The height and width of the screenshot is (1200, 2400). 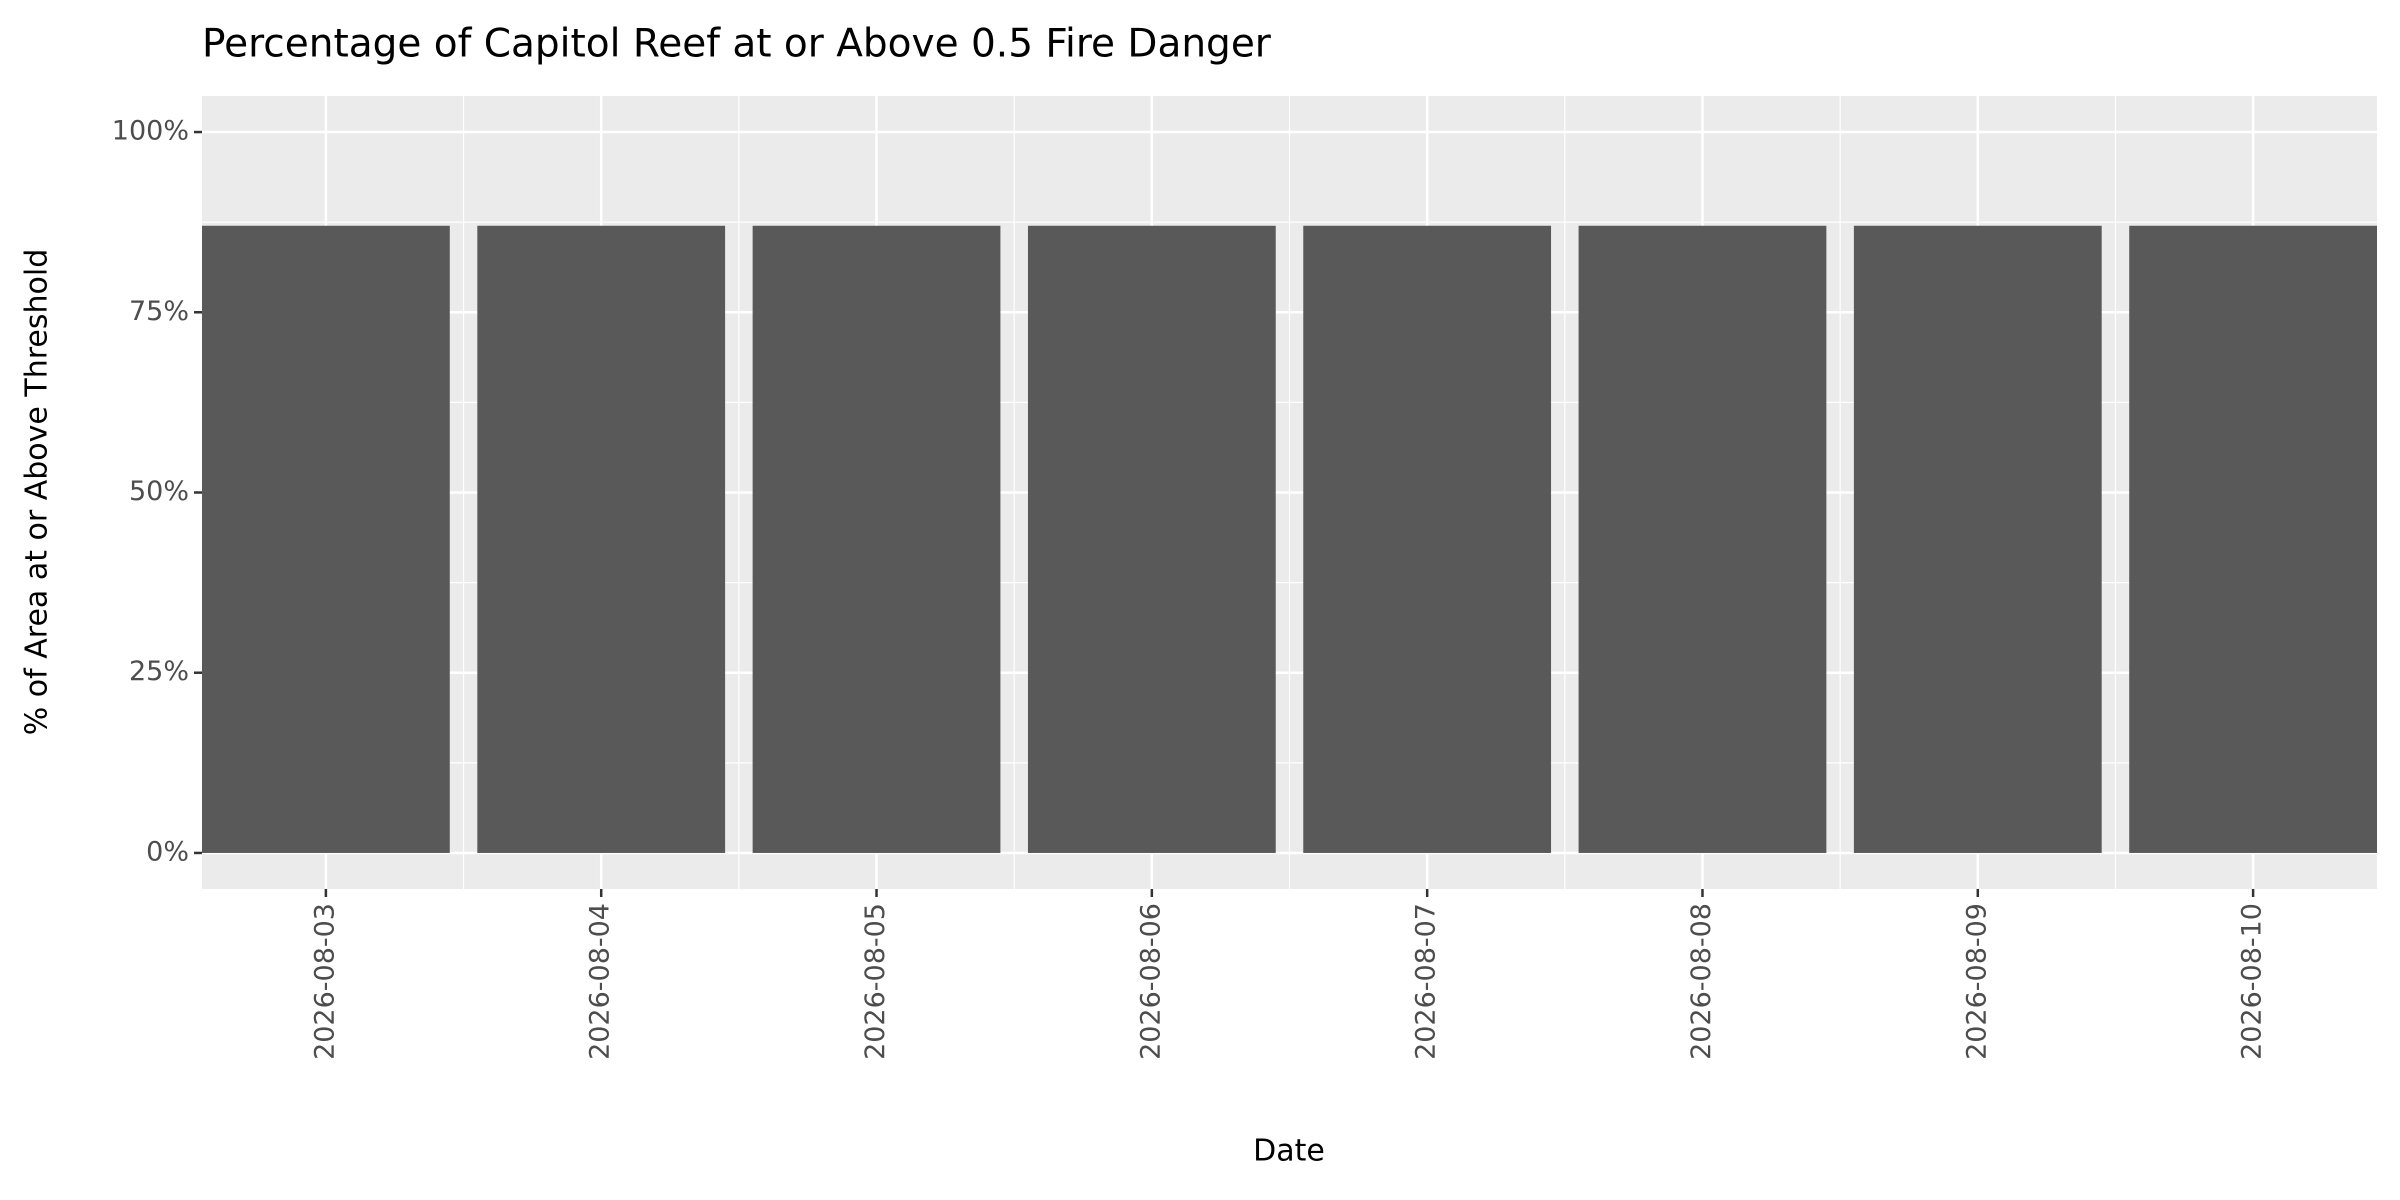 What do you see at coordinates (1426, 981) in the screenshot?
I see `x-tick-label: 2026-08-07` at bounding box center [1426, 981].